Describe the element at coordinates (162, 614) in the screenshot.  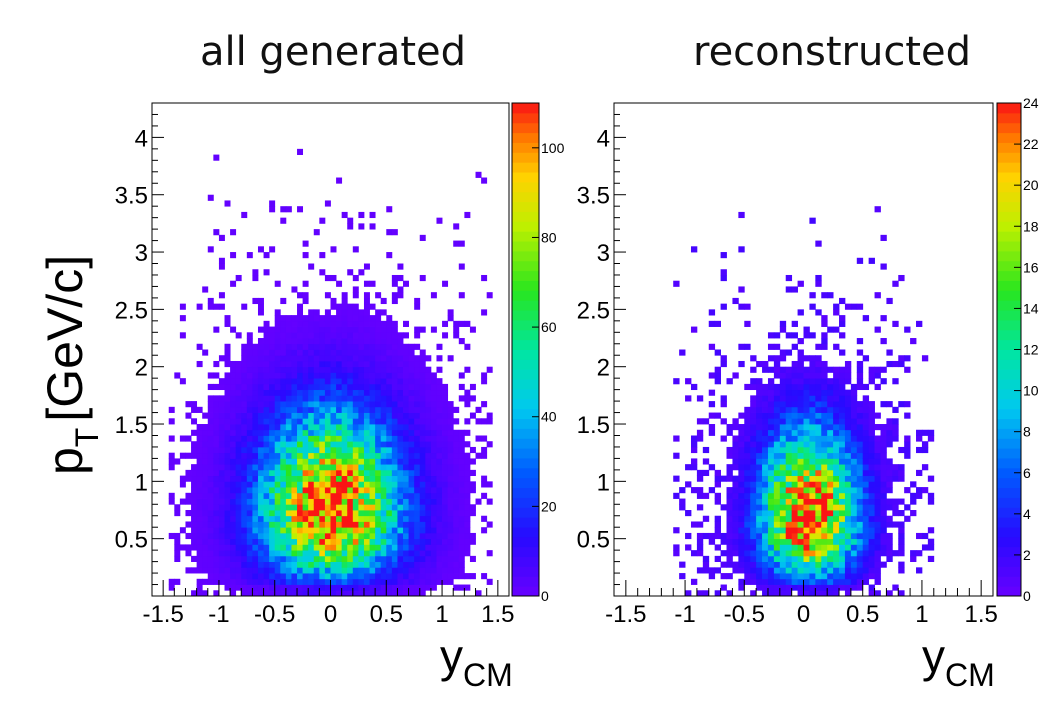
I see `x-tick-label: -1.5` at that location.